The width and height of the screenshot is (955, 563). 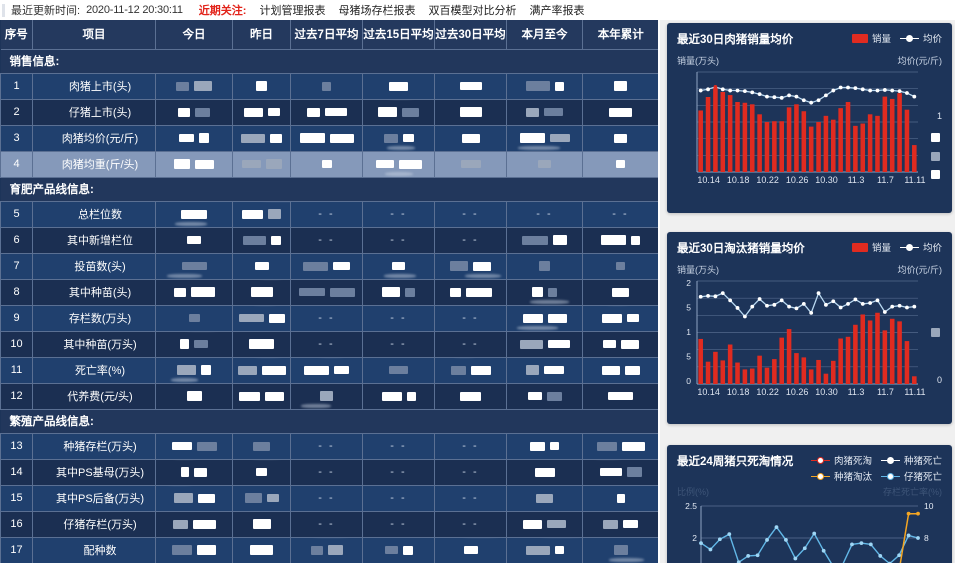 What do you see at coordinates (544, 35) in the screenshot?
I see `col-month-to-date: 本月至今` at bounding box center [544, 35].